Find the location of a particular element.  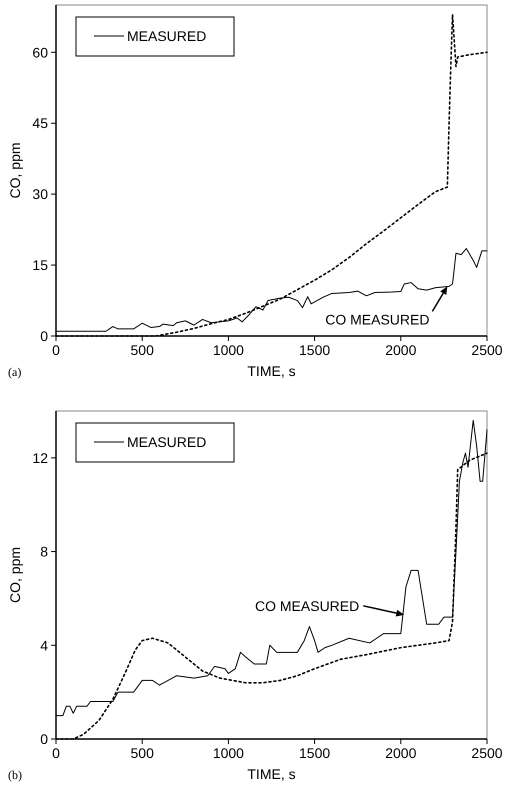

y-tick-label: 15 is located at coordinates (40, 265).